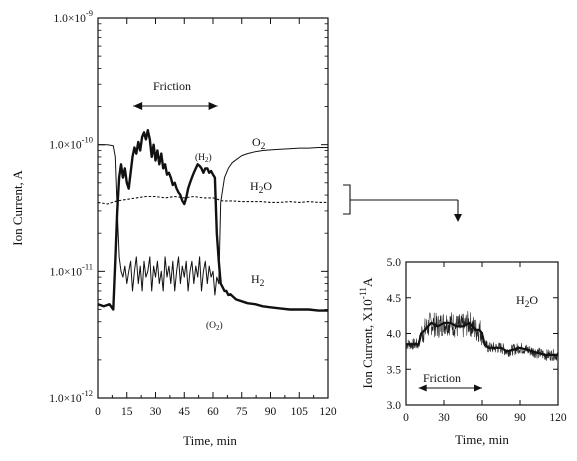  I want to click on left-ytick-label: 1.0×10⁻¹⁰, so click(71, 143).